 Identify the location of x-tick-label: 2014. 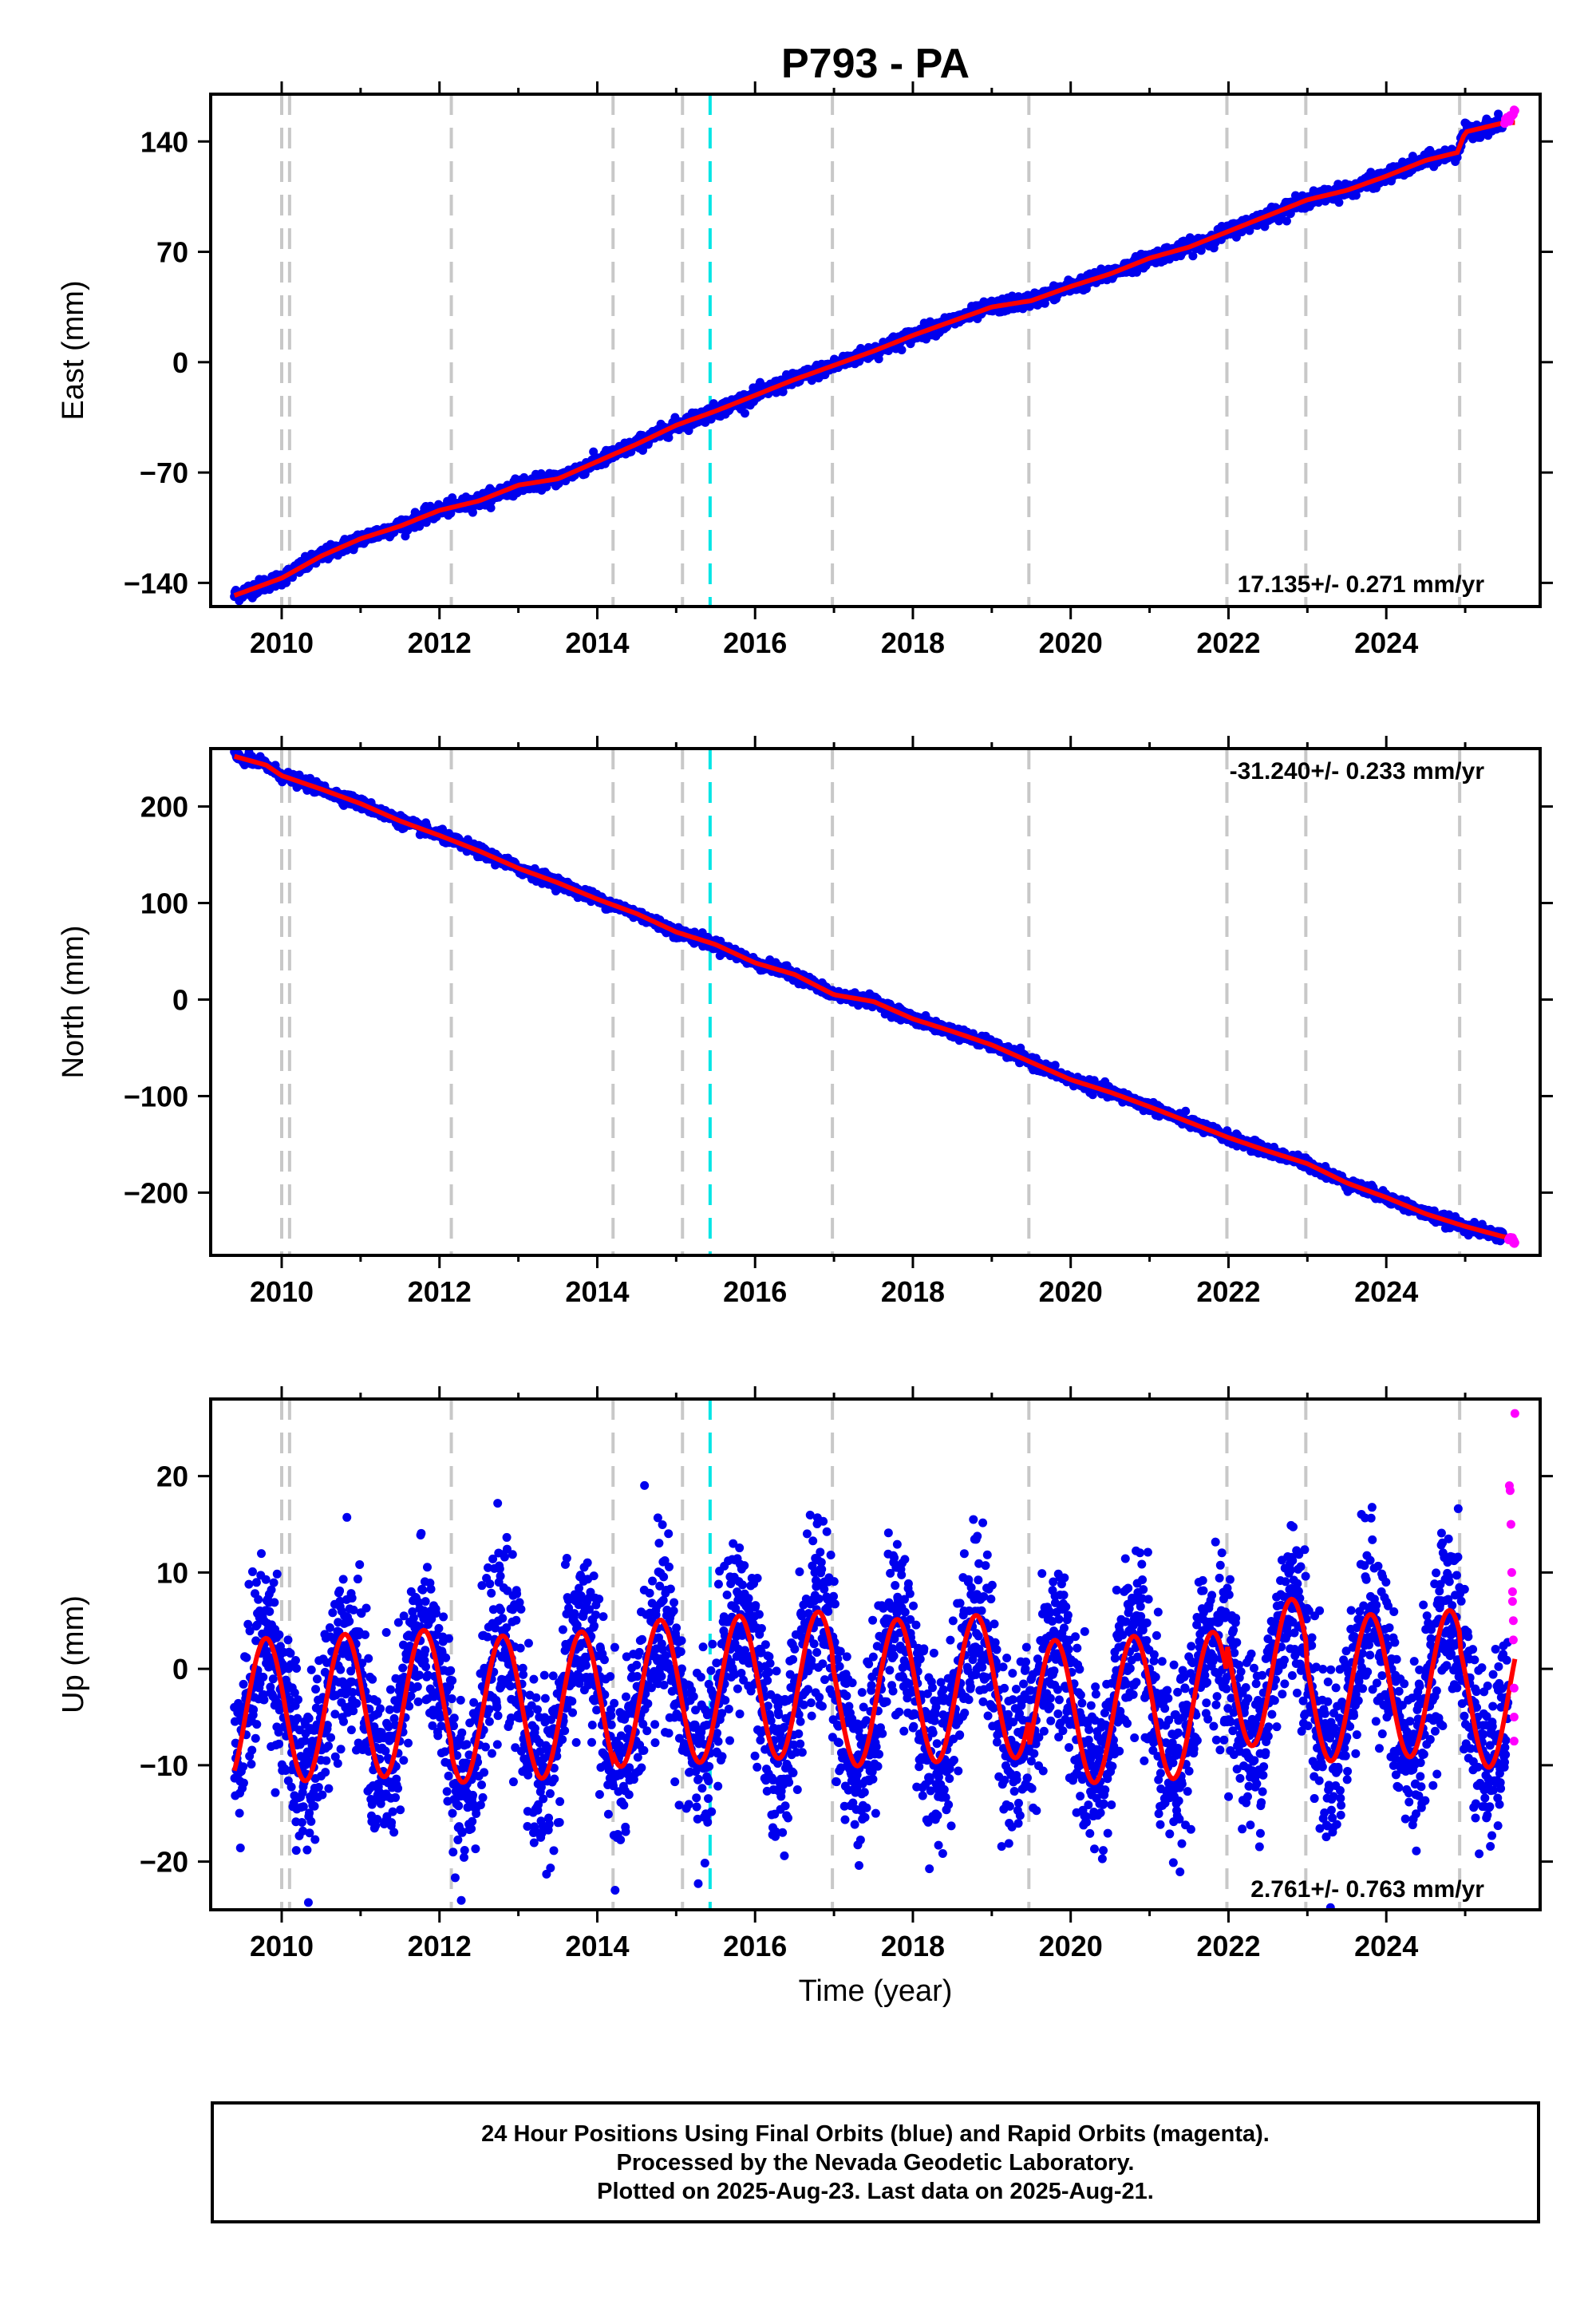
(597, 642).